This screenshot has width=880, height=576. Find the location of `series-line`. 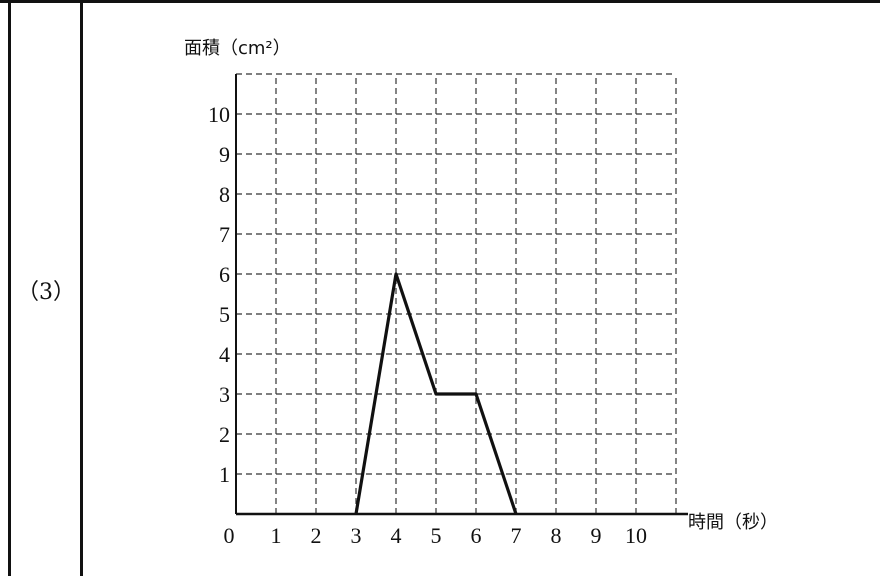

series-line is located at coordinates (436, 393).